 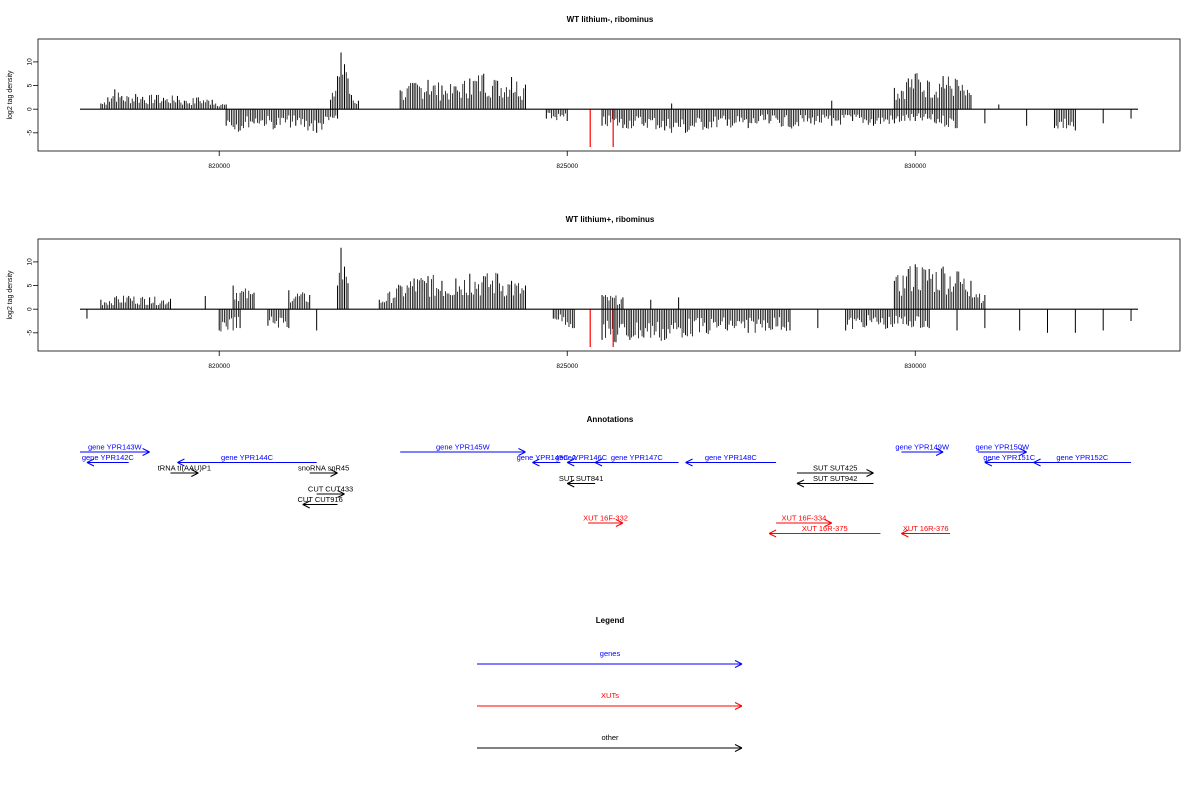 I want to click on feature-label: snoRNA snR45, so click(x=323, y=468).